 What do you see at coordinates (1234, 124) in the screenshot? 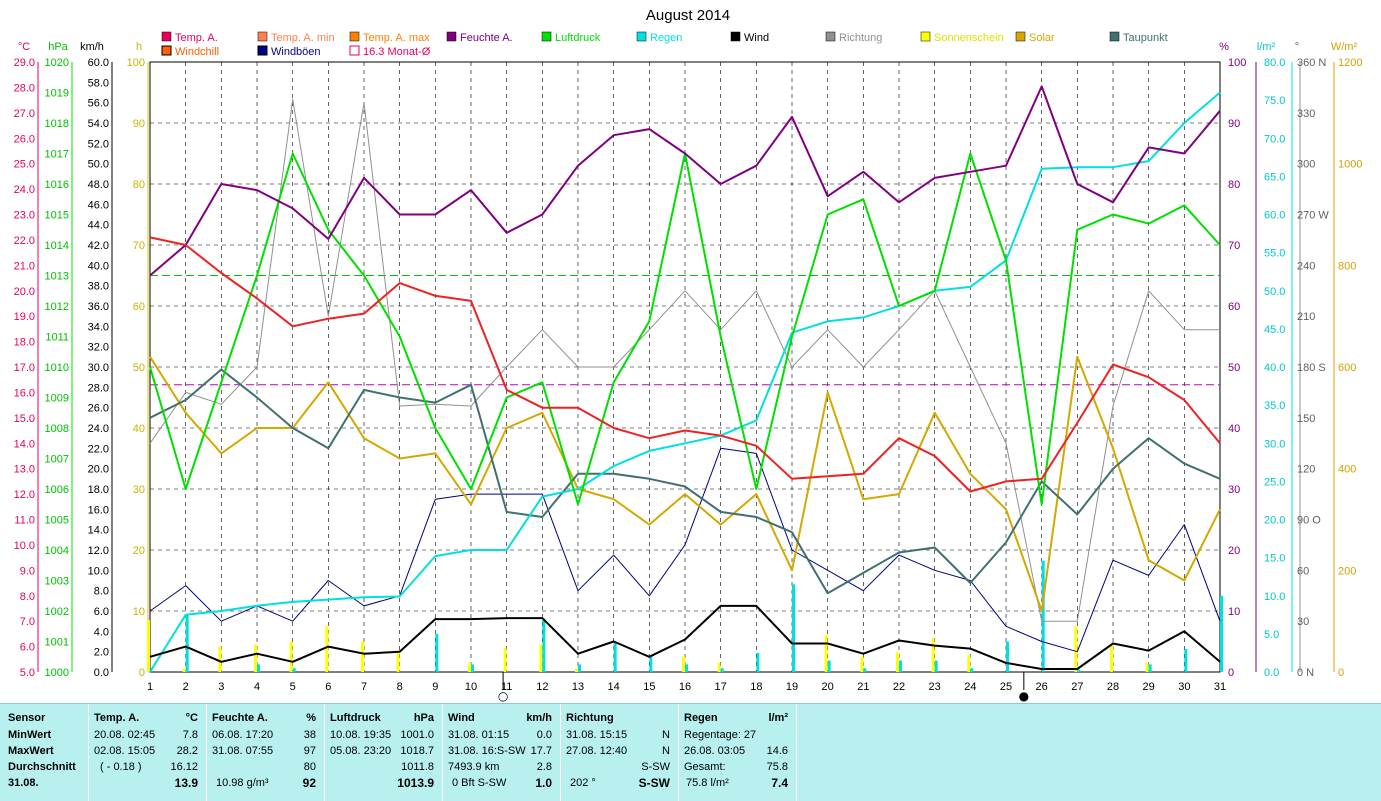
I see `humidity-tick-label: 90` at bounding box center [1234, 124].